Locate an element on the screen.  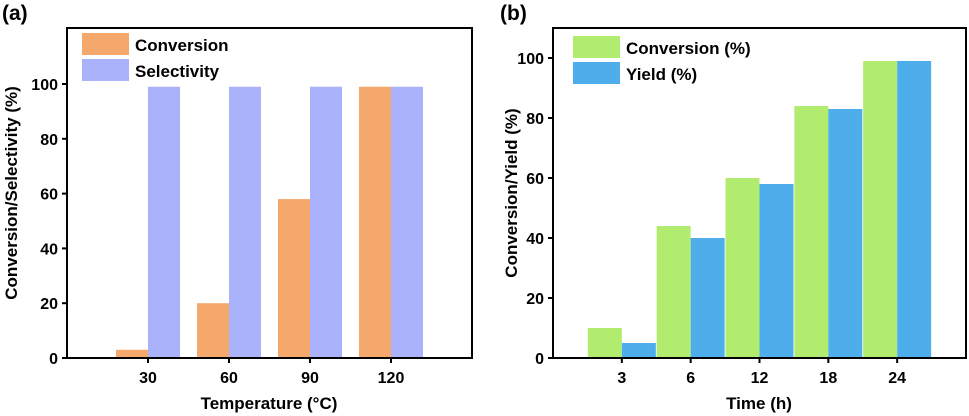
x-tick-label-b-0: 3 is located at coordinates (621, 378).